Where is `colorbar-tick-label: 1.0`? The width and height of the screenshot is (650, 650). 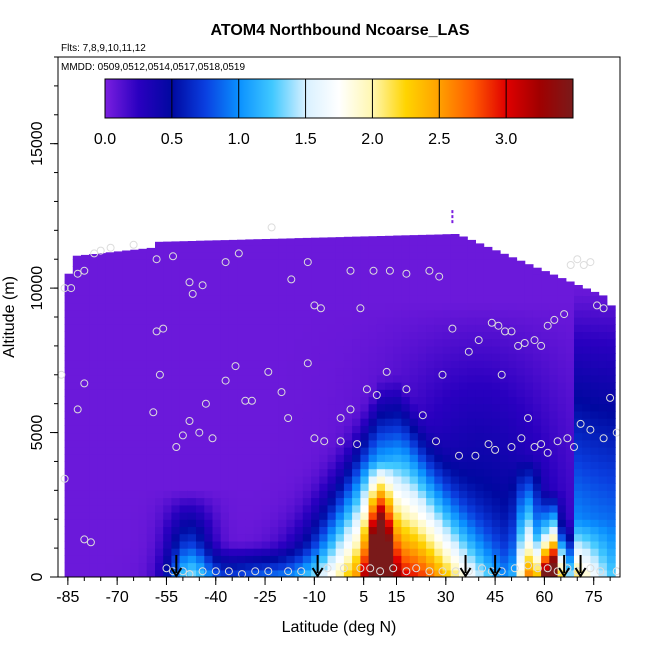
colorbar-tick-label: 1.0 is located at coordinates (239, 139).